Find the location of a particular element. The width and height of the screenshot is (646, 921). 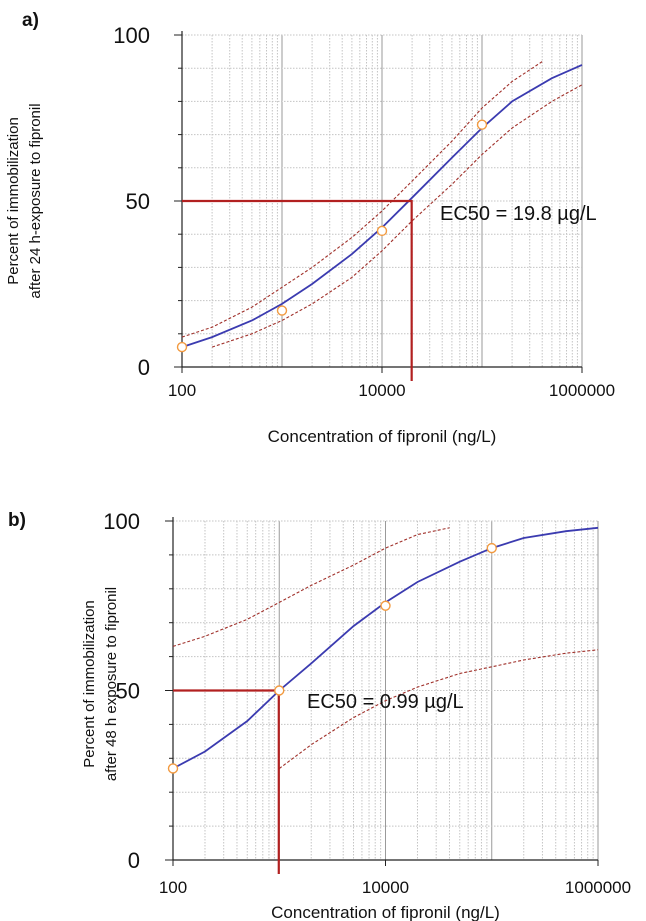

panel-label: b) is located at coordinates (17, 520).